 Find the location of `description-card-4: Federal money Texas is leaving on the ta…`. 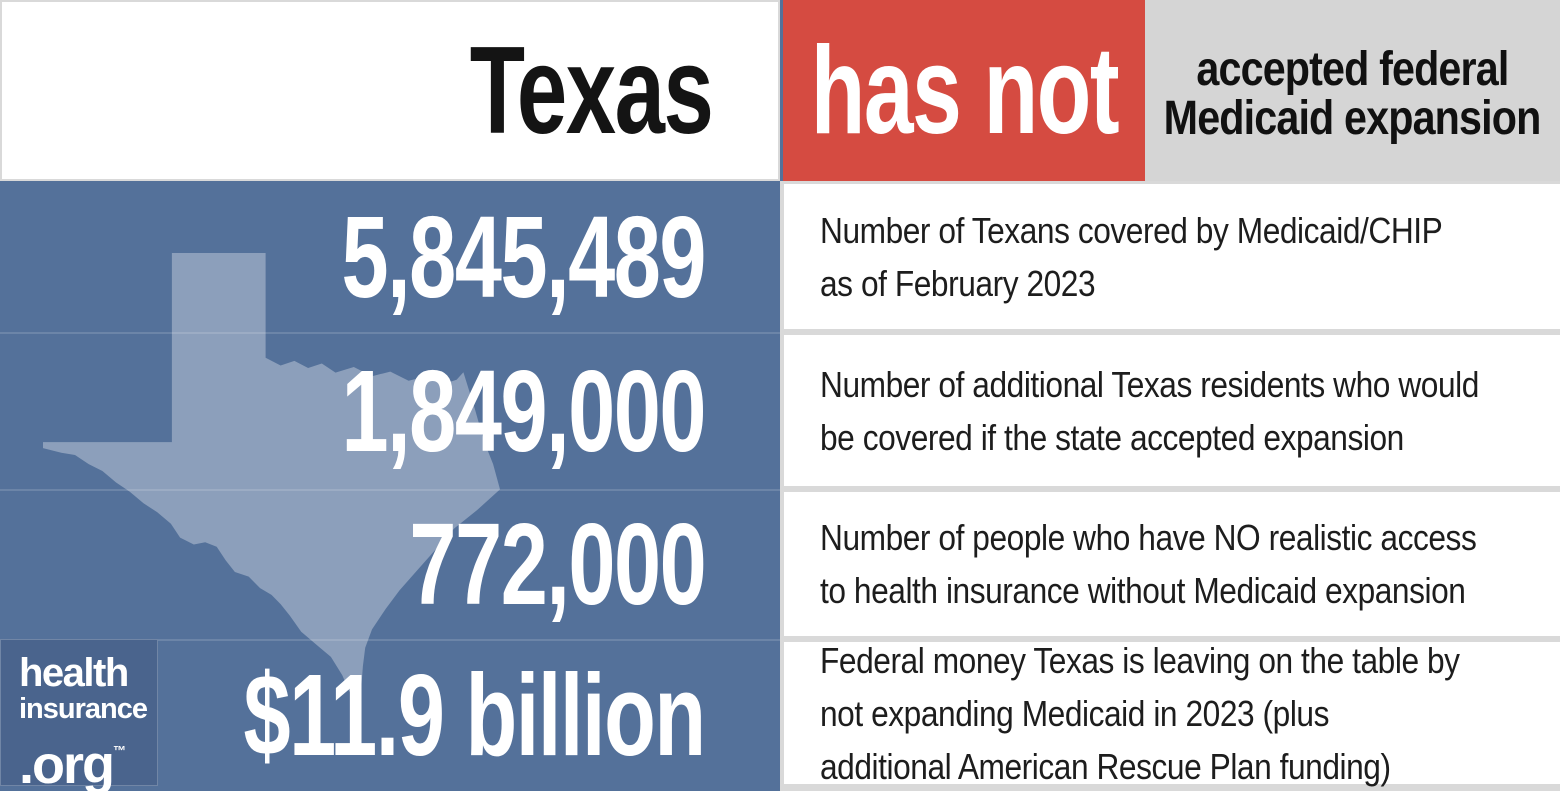

description-card-4: Federal money Texas is leaving on the ta… is located at coordinates (1172, 713).